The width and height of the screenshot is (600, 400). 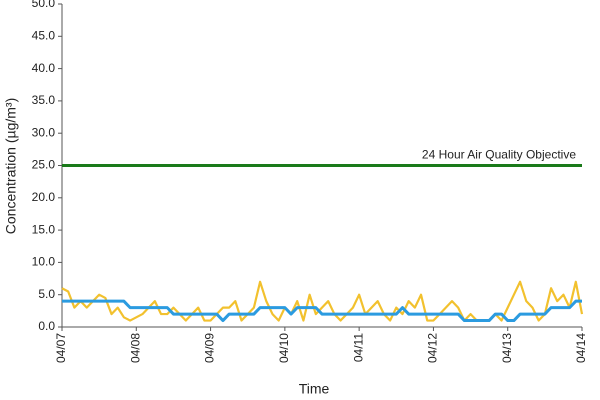 What do you see at coordinates (507, 348) in the screenshot?
I see `x-tick-label: 04/13` at bounding box center [507, 348].